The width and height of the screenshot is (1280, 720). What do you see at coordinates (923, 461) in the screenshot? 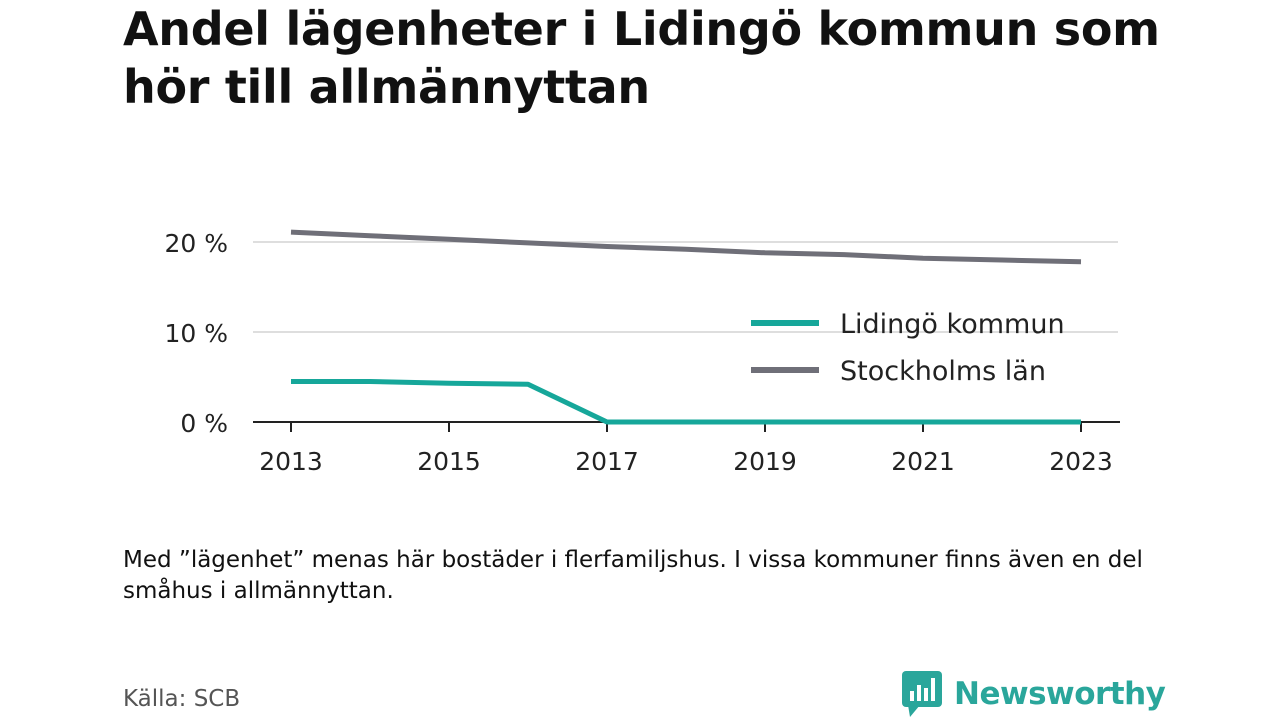
I see `x-tick-label: 2021` at bounding box center [923, 461].